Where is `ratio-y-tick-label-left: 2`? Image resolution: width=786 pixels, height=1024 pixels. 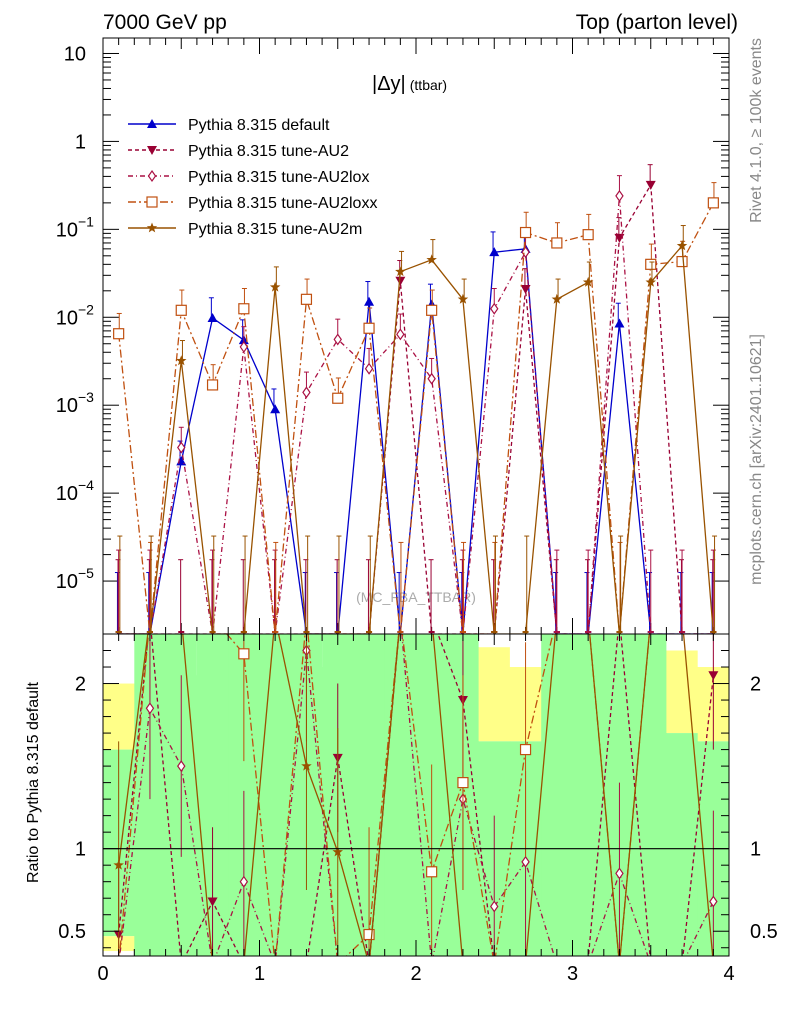
ratio-y-tick-label-left: 2 is located at coordinates (80, 685).